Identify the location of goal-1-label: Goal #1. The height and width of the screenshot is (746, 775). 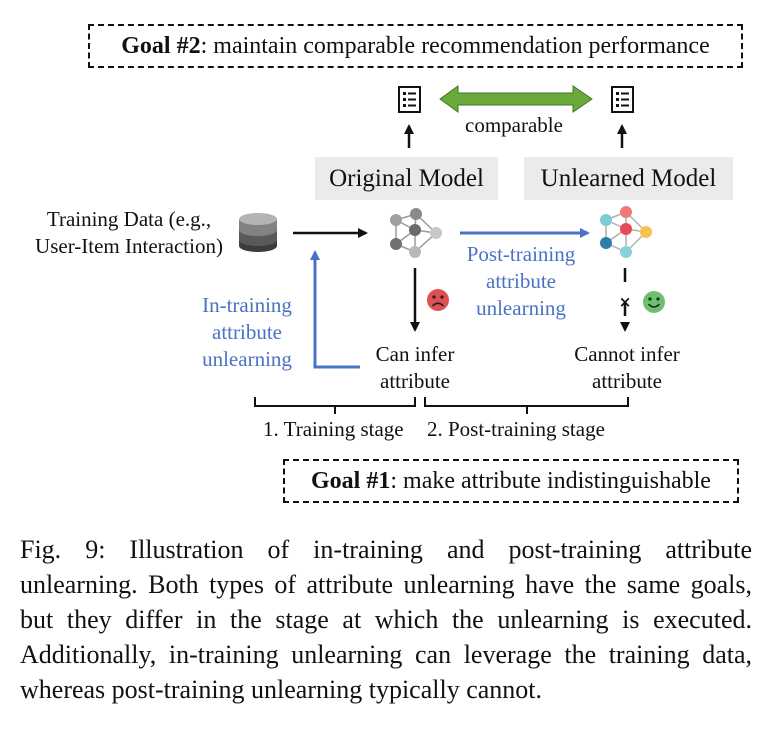
(351, 480).